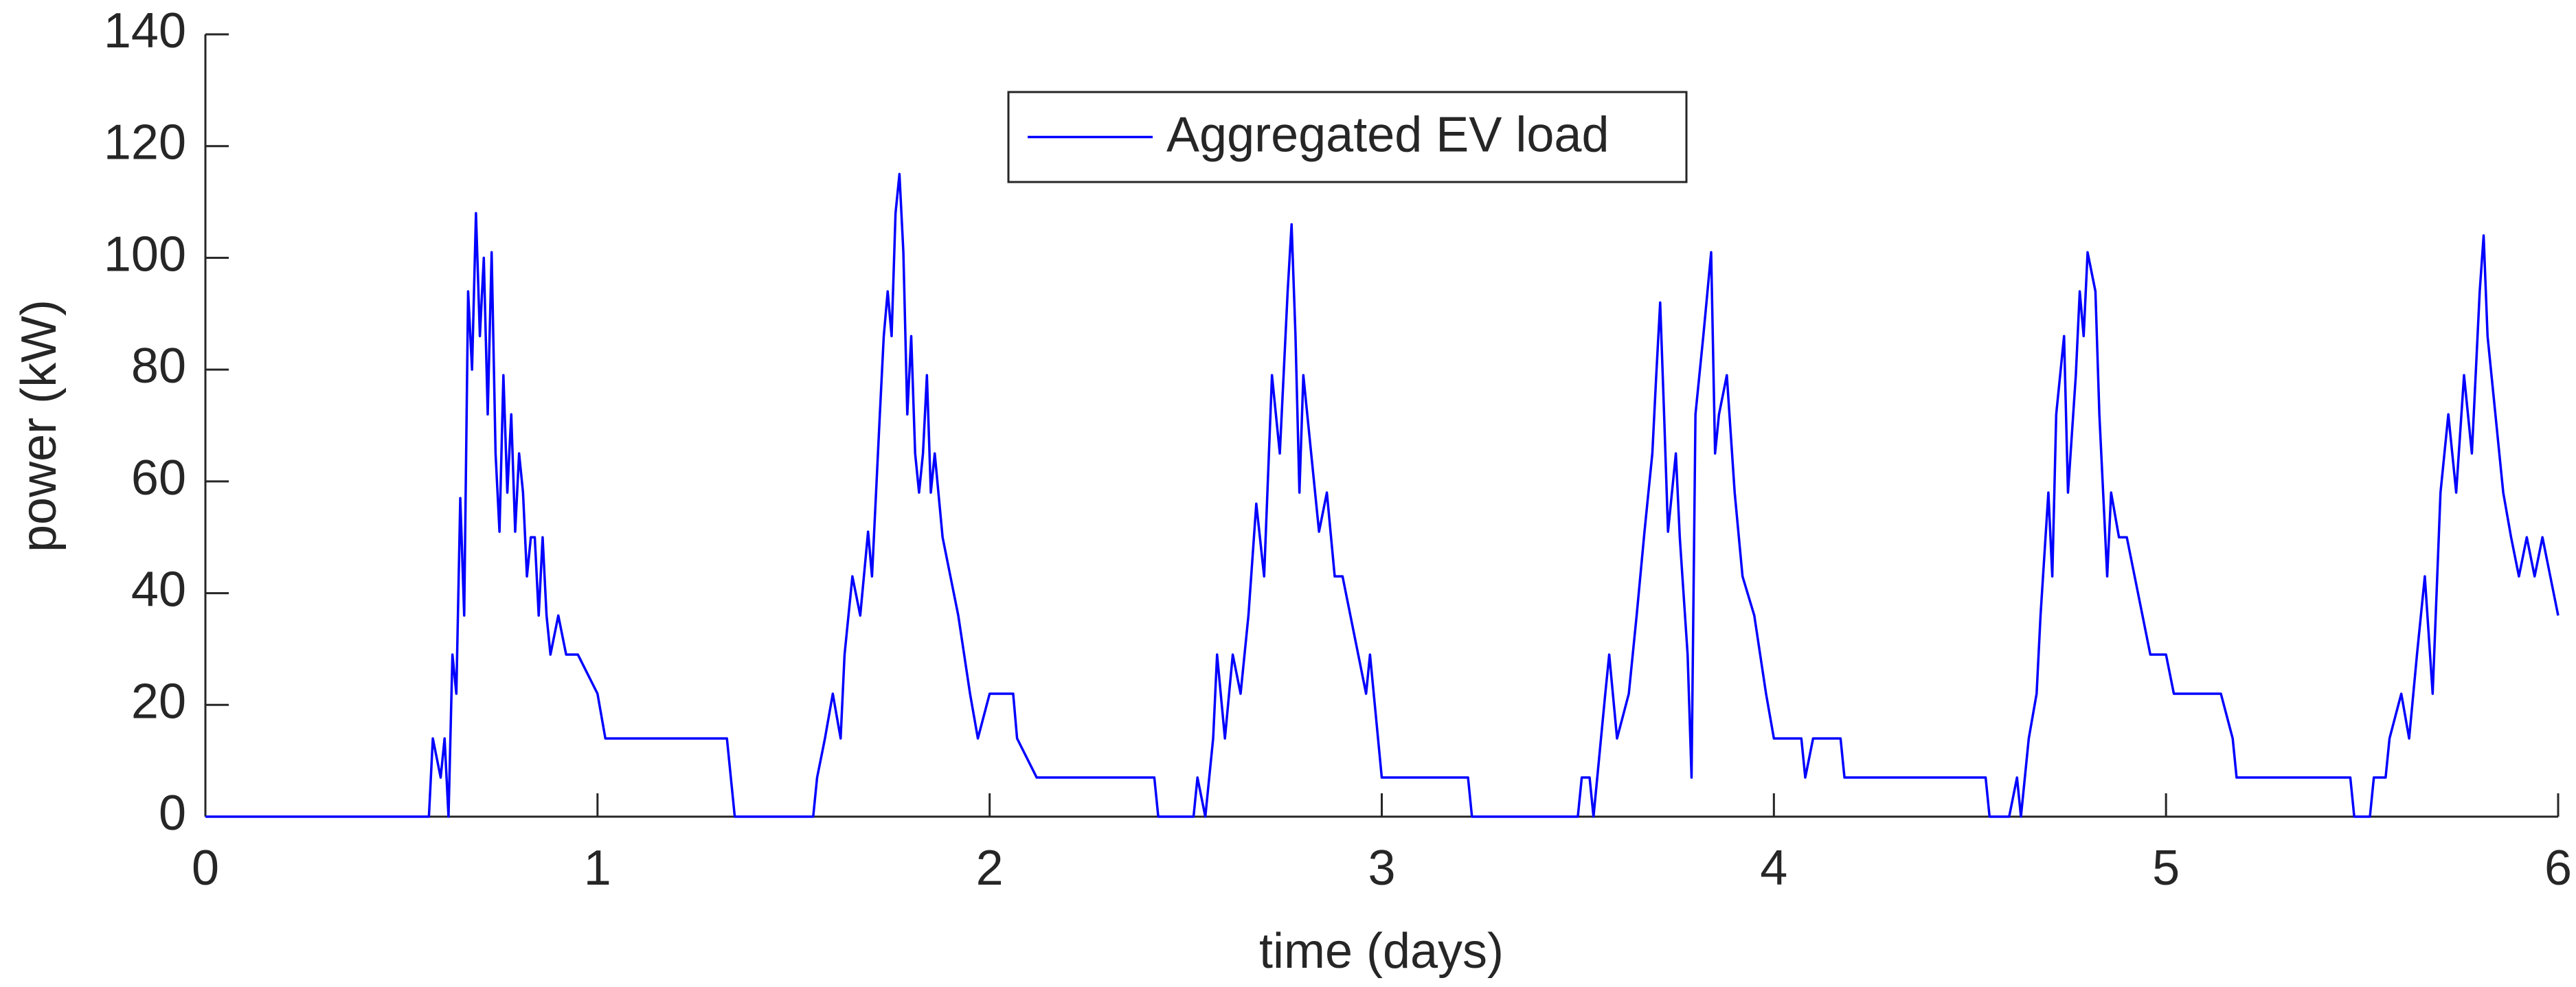 The width and height of the screenshot is (2576, 987). What do you see at coordinates (172, 813) in the screenshot?
I see `y-tick-label: 0` at bounding box center [172, 813].